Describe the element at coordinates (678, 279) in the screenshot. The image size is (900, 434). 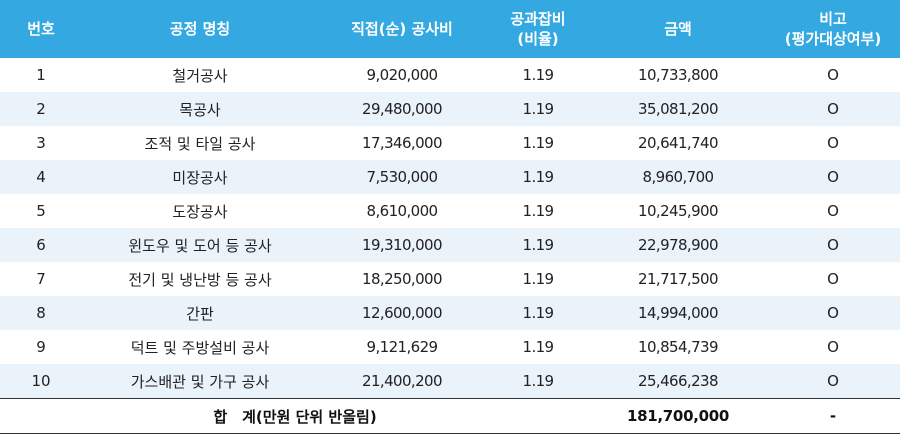
I see `cell-amount: 21,717,500` at that location.